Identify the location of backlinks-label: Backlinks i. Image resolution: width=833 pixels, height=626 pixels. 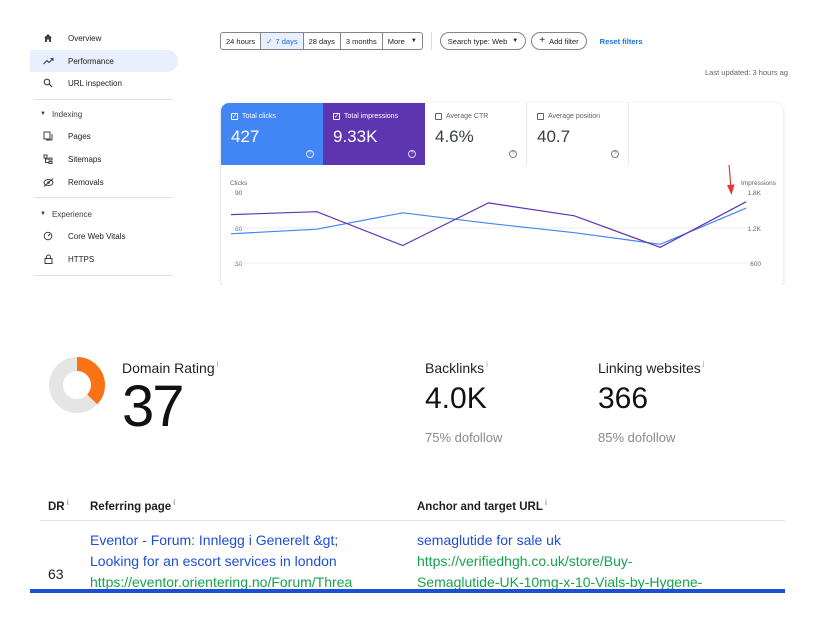
(456, 368).